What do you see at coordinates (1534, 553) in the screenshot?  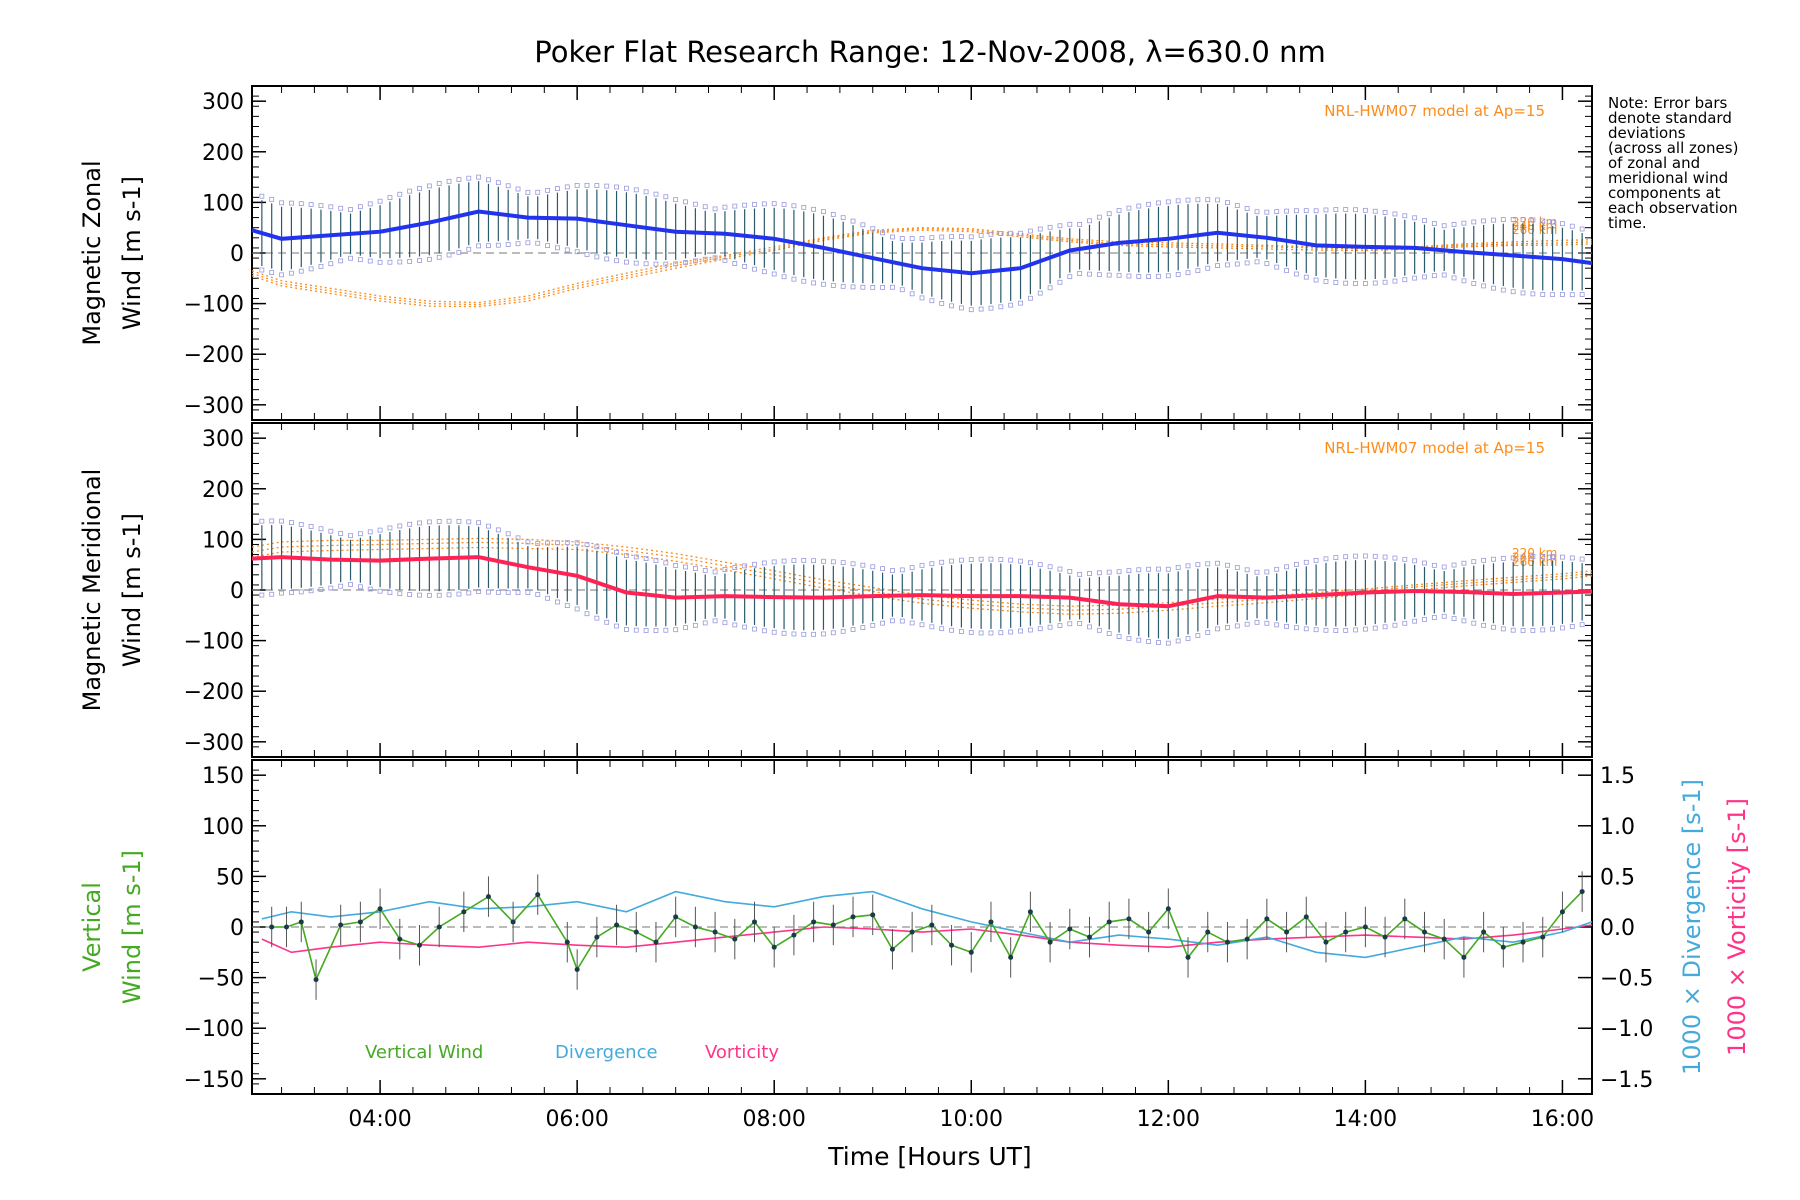 I see `model-altitude-label: 220 km` at bounding box center [1534, 553].